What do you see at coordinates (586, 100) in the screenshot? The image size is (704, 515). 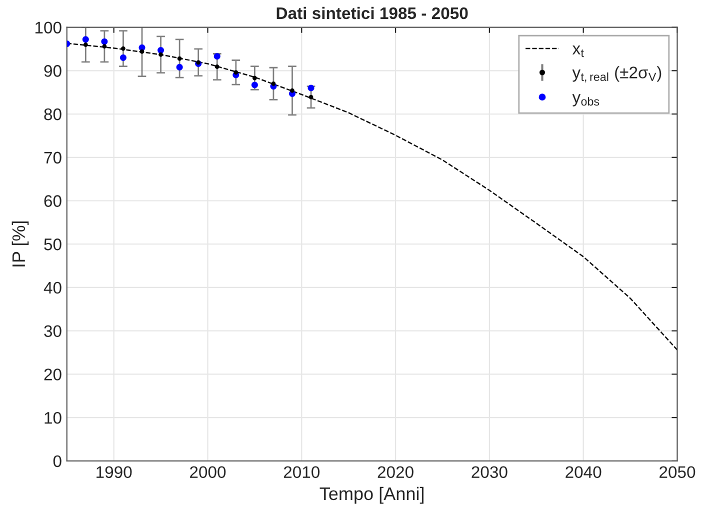 I see `legend-label: y$_{obs}$` at bounding box center [586, 100].